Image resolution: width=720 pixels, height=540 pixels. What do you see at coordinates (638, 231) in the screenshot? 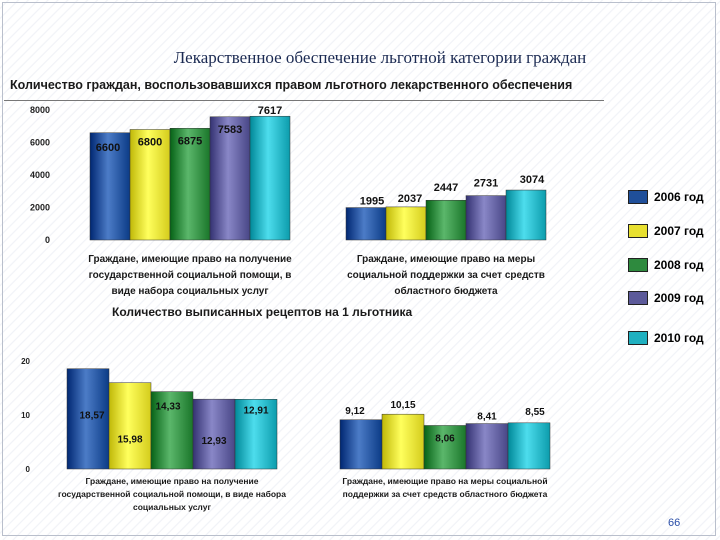
I see `legend-swatch-2007` at bounding box center [638, 231].